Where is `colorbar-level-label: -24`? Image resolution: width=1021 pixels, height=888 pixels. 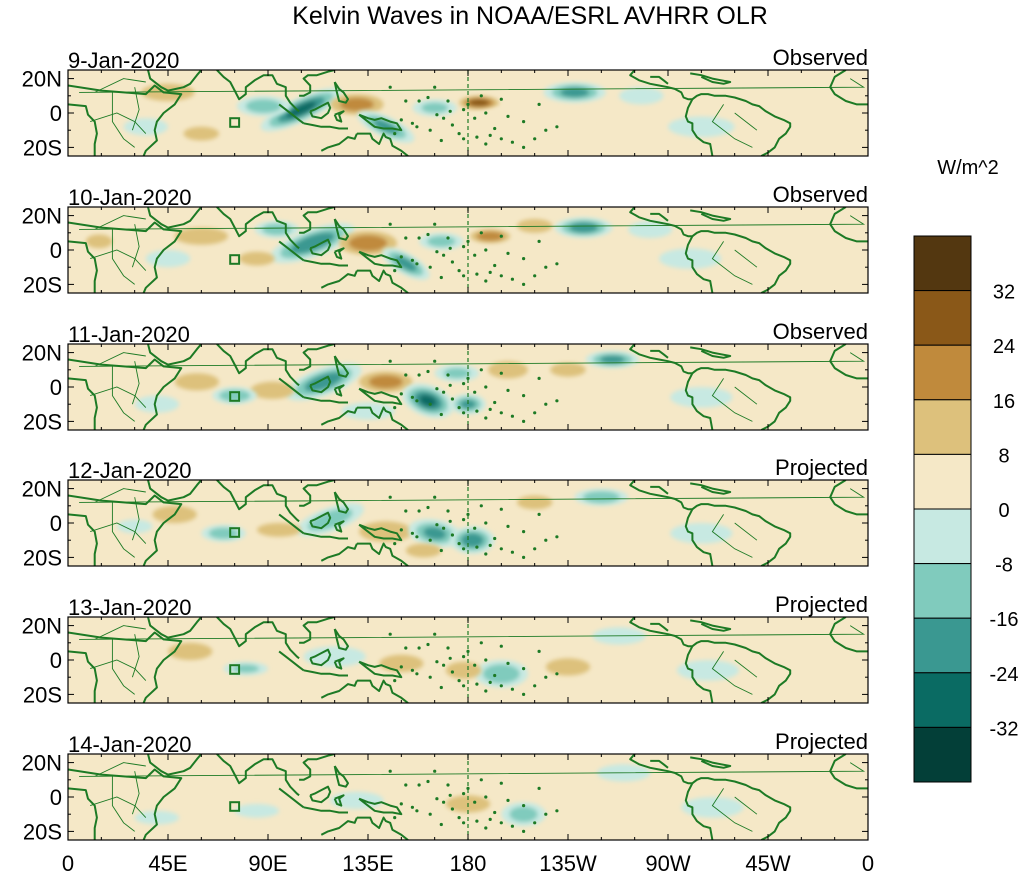 colorbar-level-label: -24 is located at coordinates (1004, 675).